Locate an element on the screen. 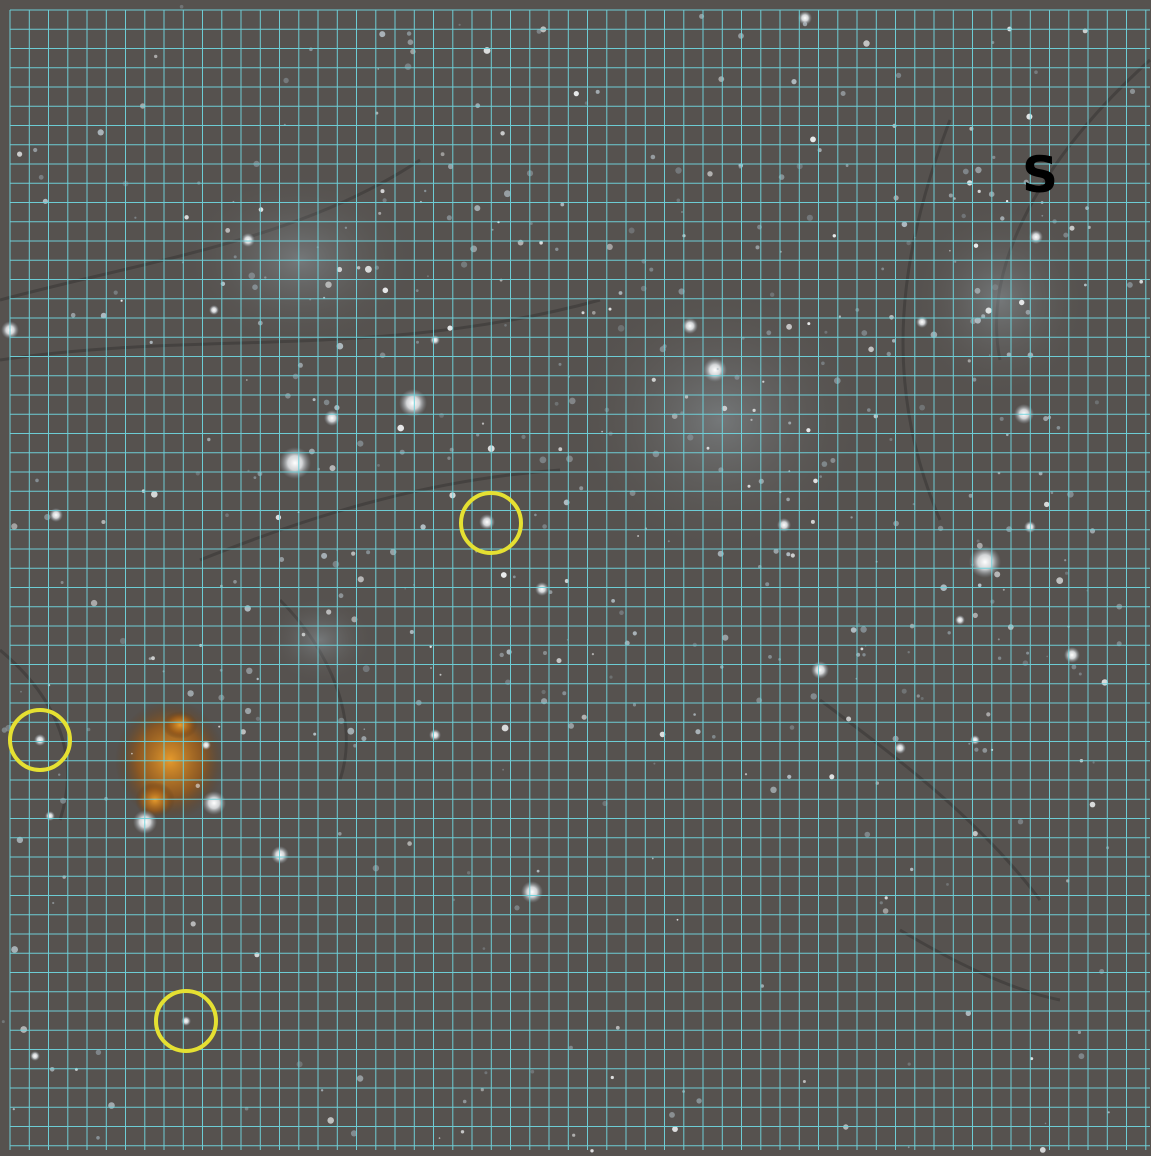 This screenshot has height=1156, width=1151. corner-label: S is located at coordinates (1040, 175).